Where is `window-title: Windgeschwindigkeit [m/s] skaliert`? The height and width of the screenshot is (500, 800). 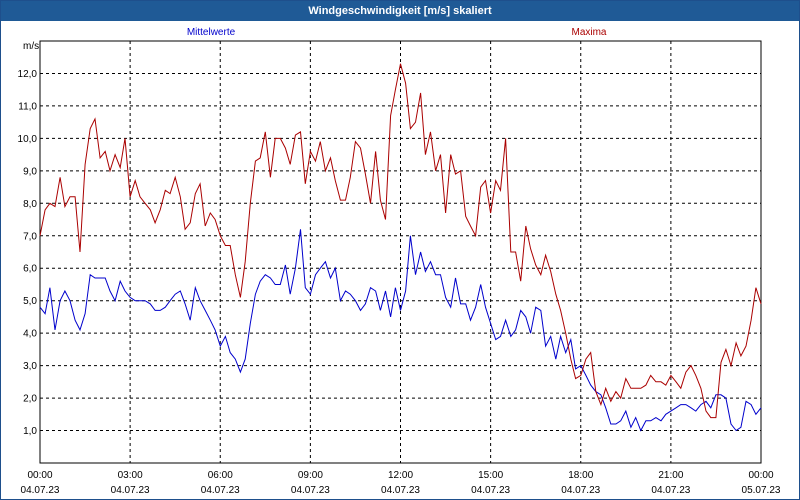 window-title: Windgeschwindigkeit [m/s] skaliert is located at coordinates (400, 11).